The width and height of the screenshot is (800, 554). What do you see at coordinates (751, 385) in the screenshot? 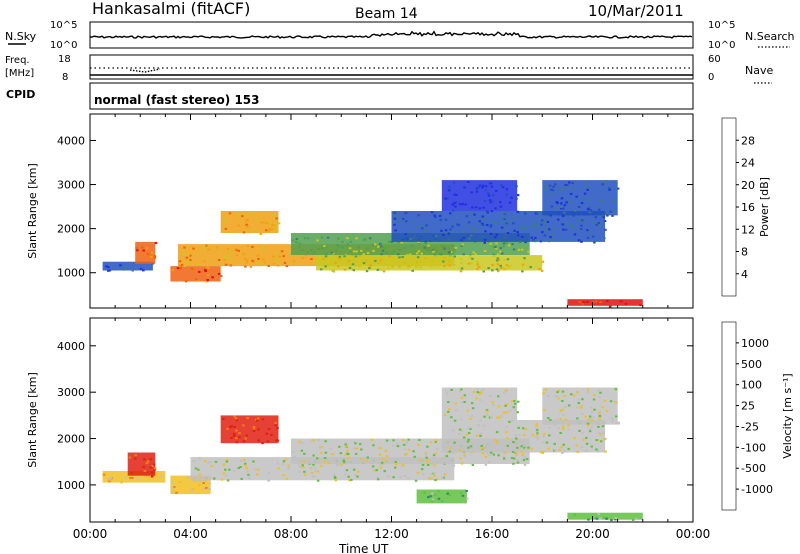
I see `colorbar-tick-label: 100` at bounding box center [751, 385].